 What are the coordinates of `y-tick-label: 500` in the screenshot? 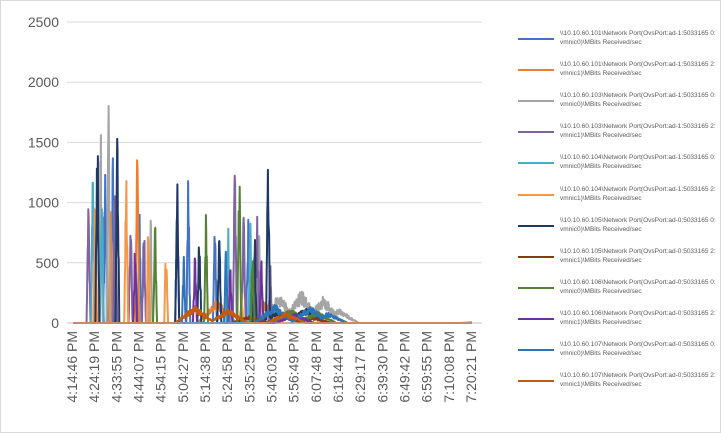 It's located at (48, 263).